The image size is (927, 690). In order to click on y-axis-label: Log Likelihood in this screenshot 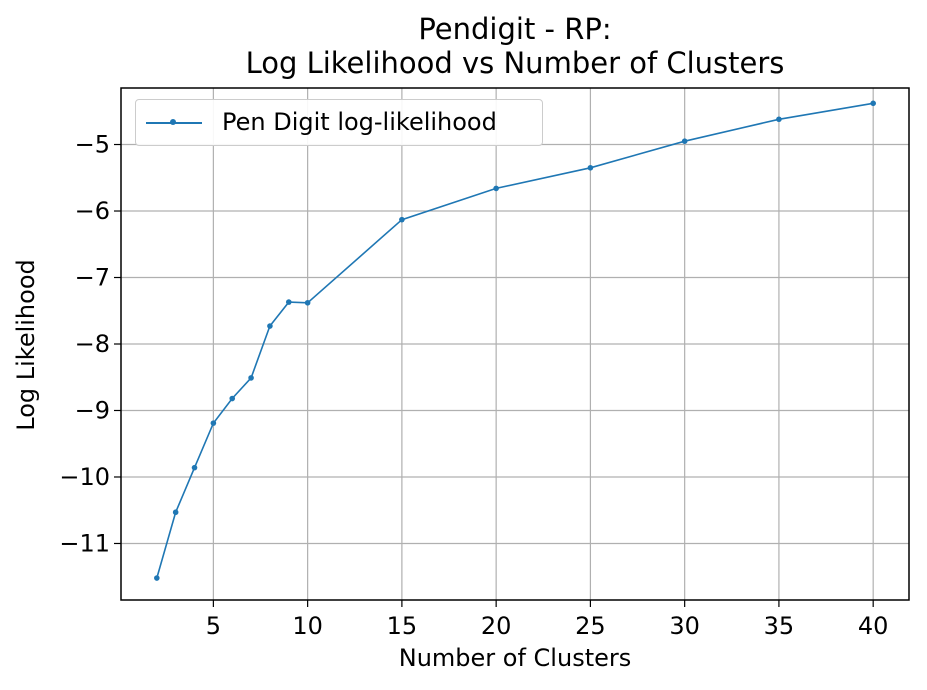, I will do `click(26, 345)`.